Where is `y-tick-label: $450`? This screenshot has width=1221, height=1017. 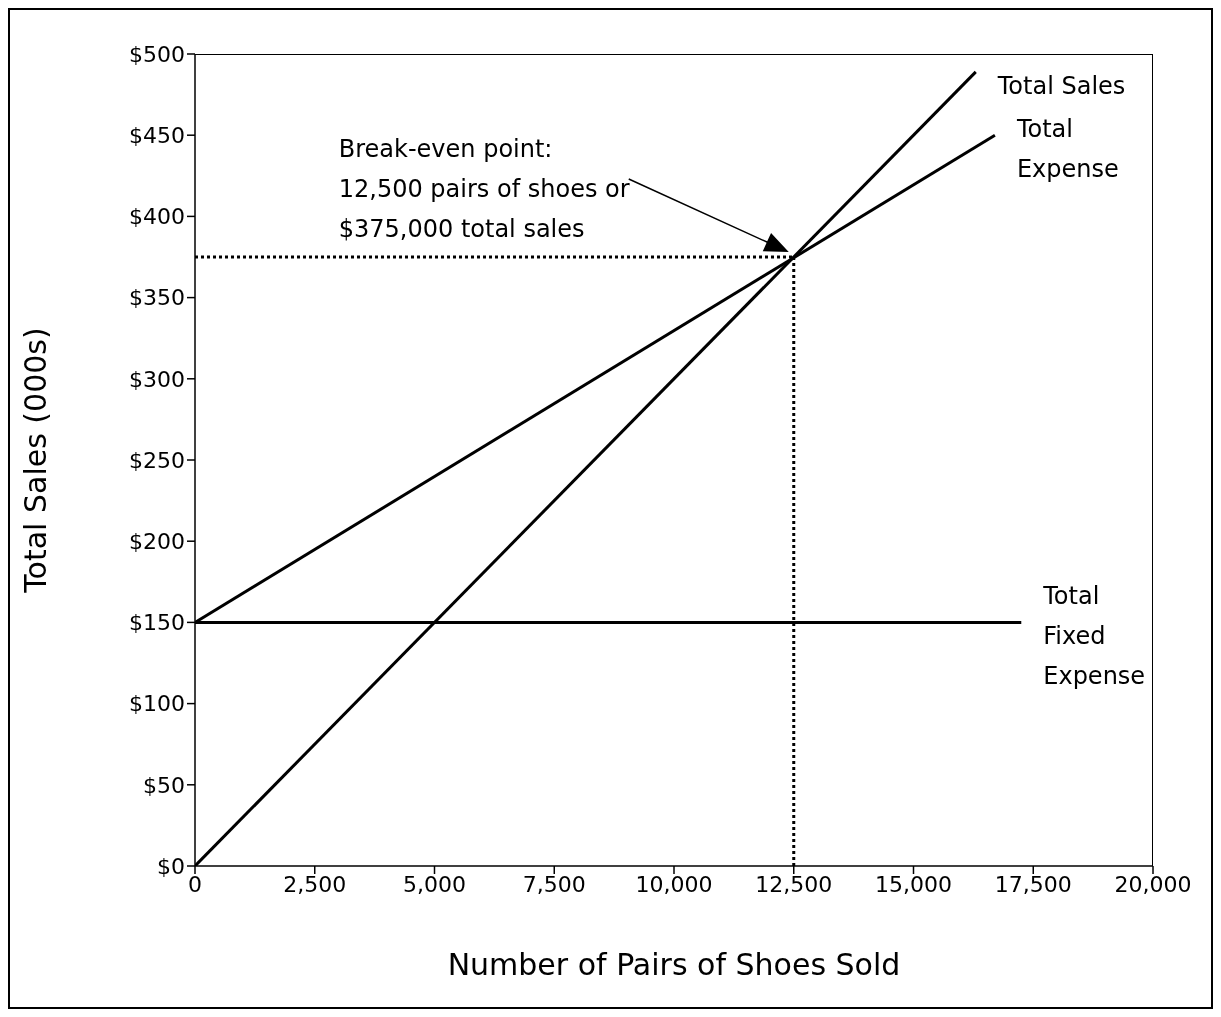 y-tick-label: $450 is located at coordinates (157, 136).